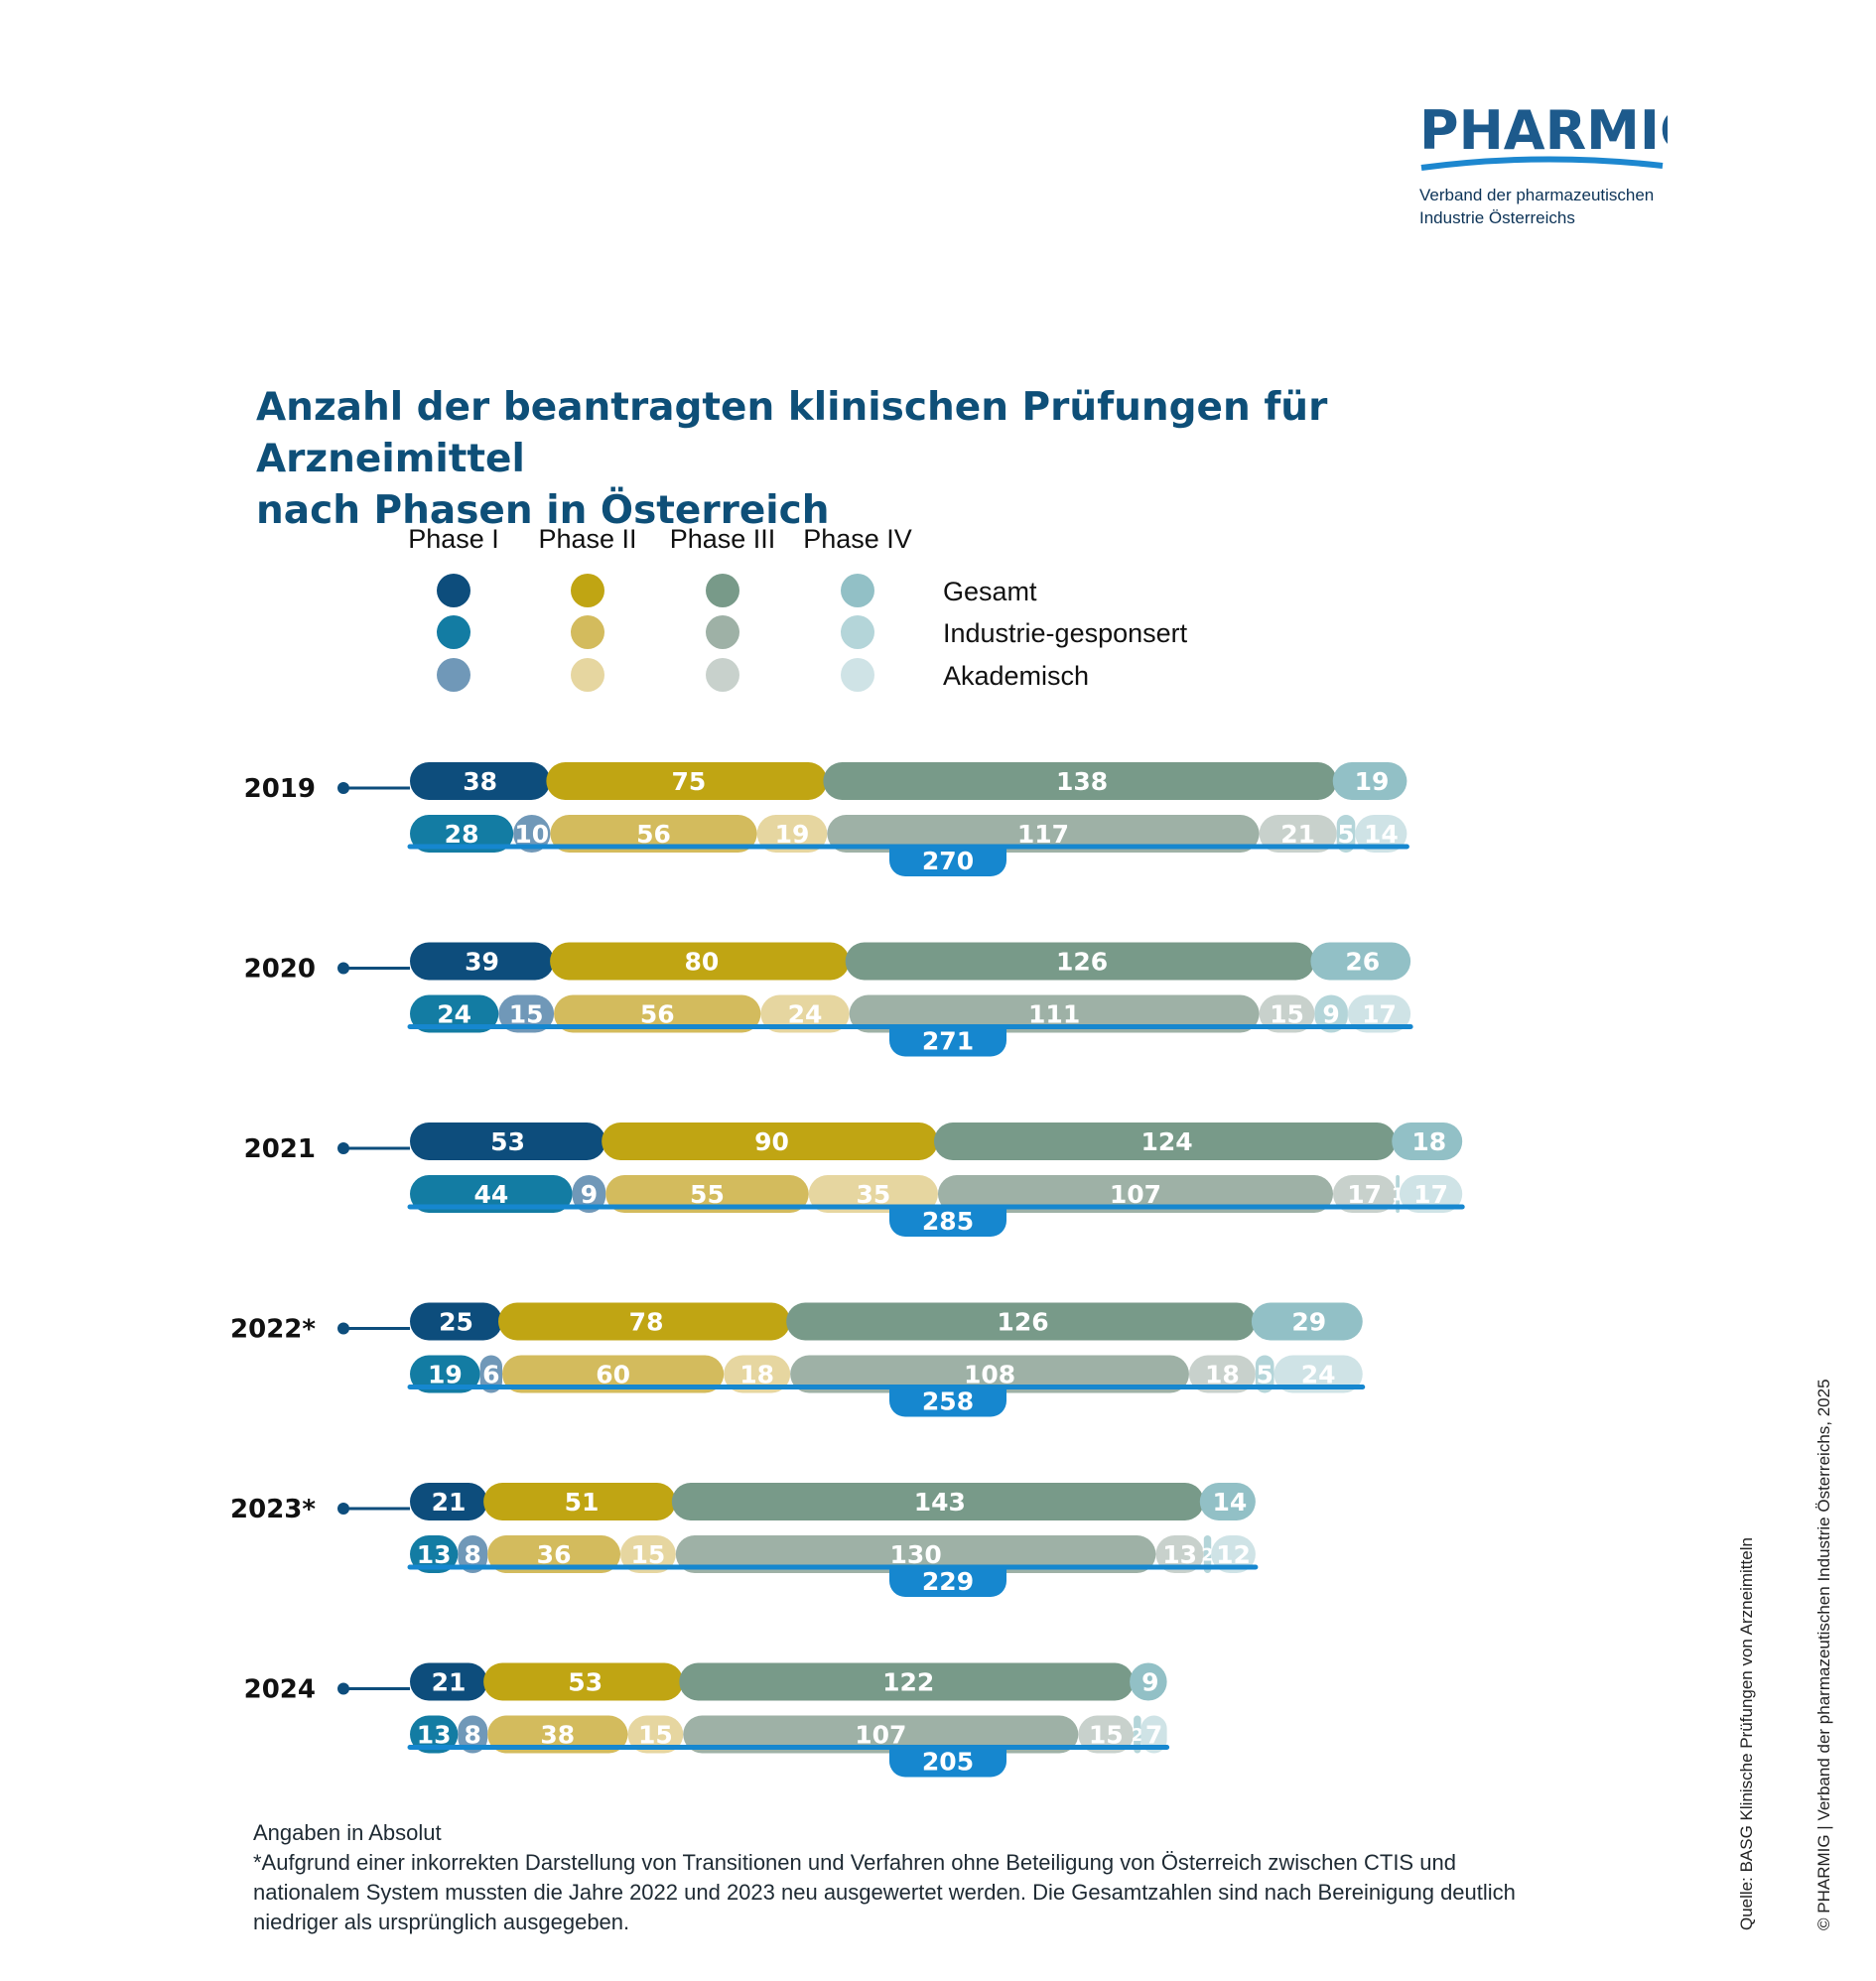  I want to click on label-gesamt-2024-phase-3: 122, so click(908, 1682).